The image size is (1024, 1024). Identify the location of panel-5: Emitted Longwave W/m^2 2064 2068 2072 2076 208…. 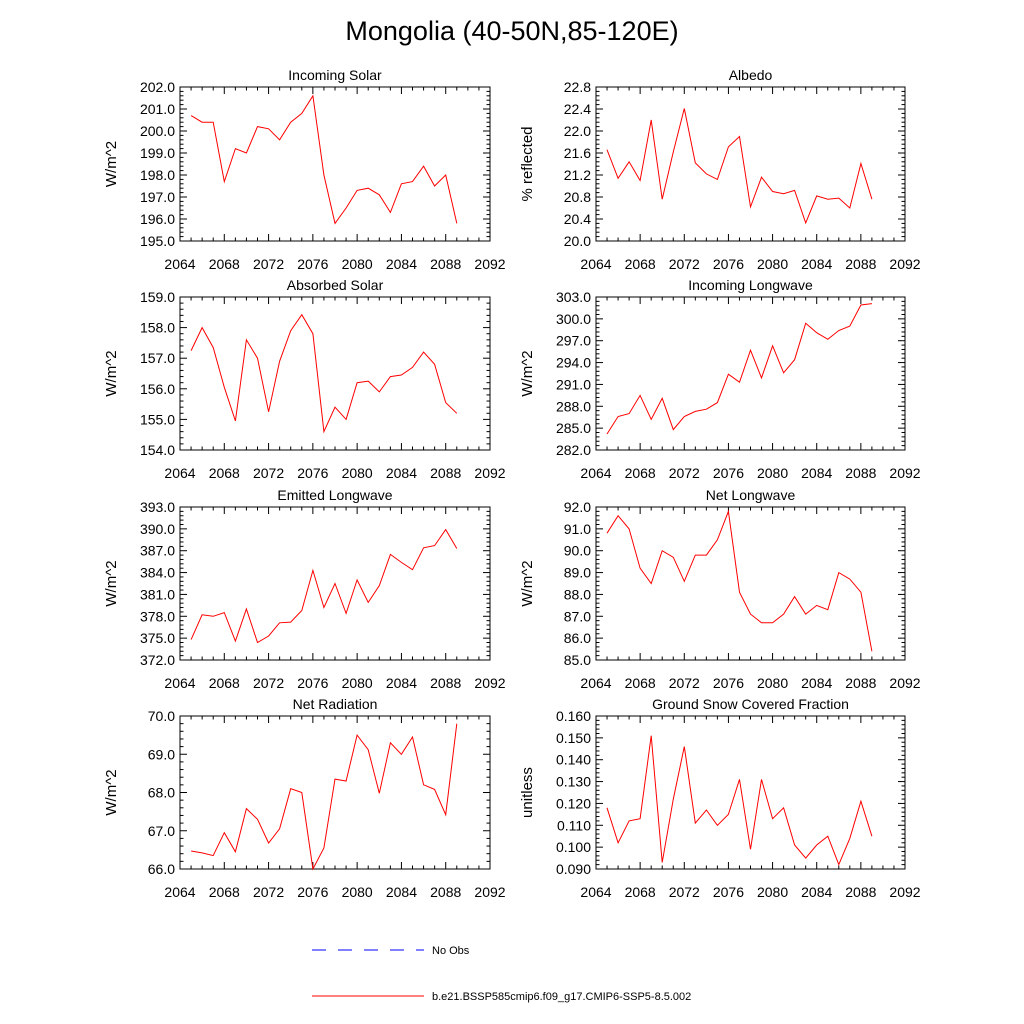
(304, 589).